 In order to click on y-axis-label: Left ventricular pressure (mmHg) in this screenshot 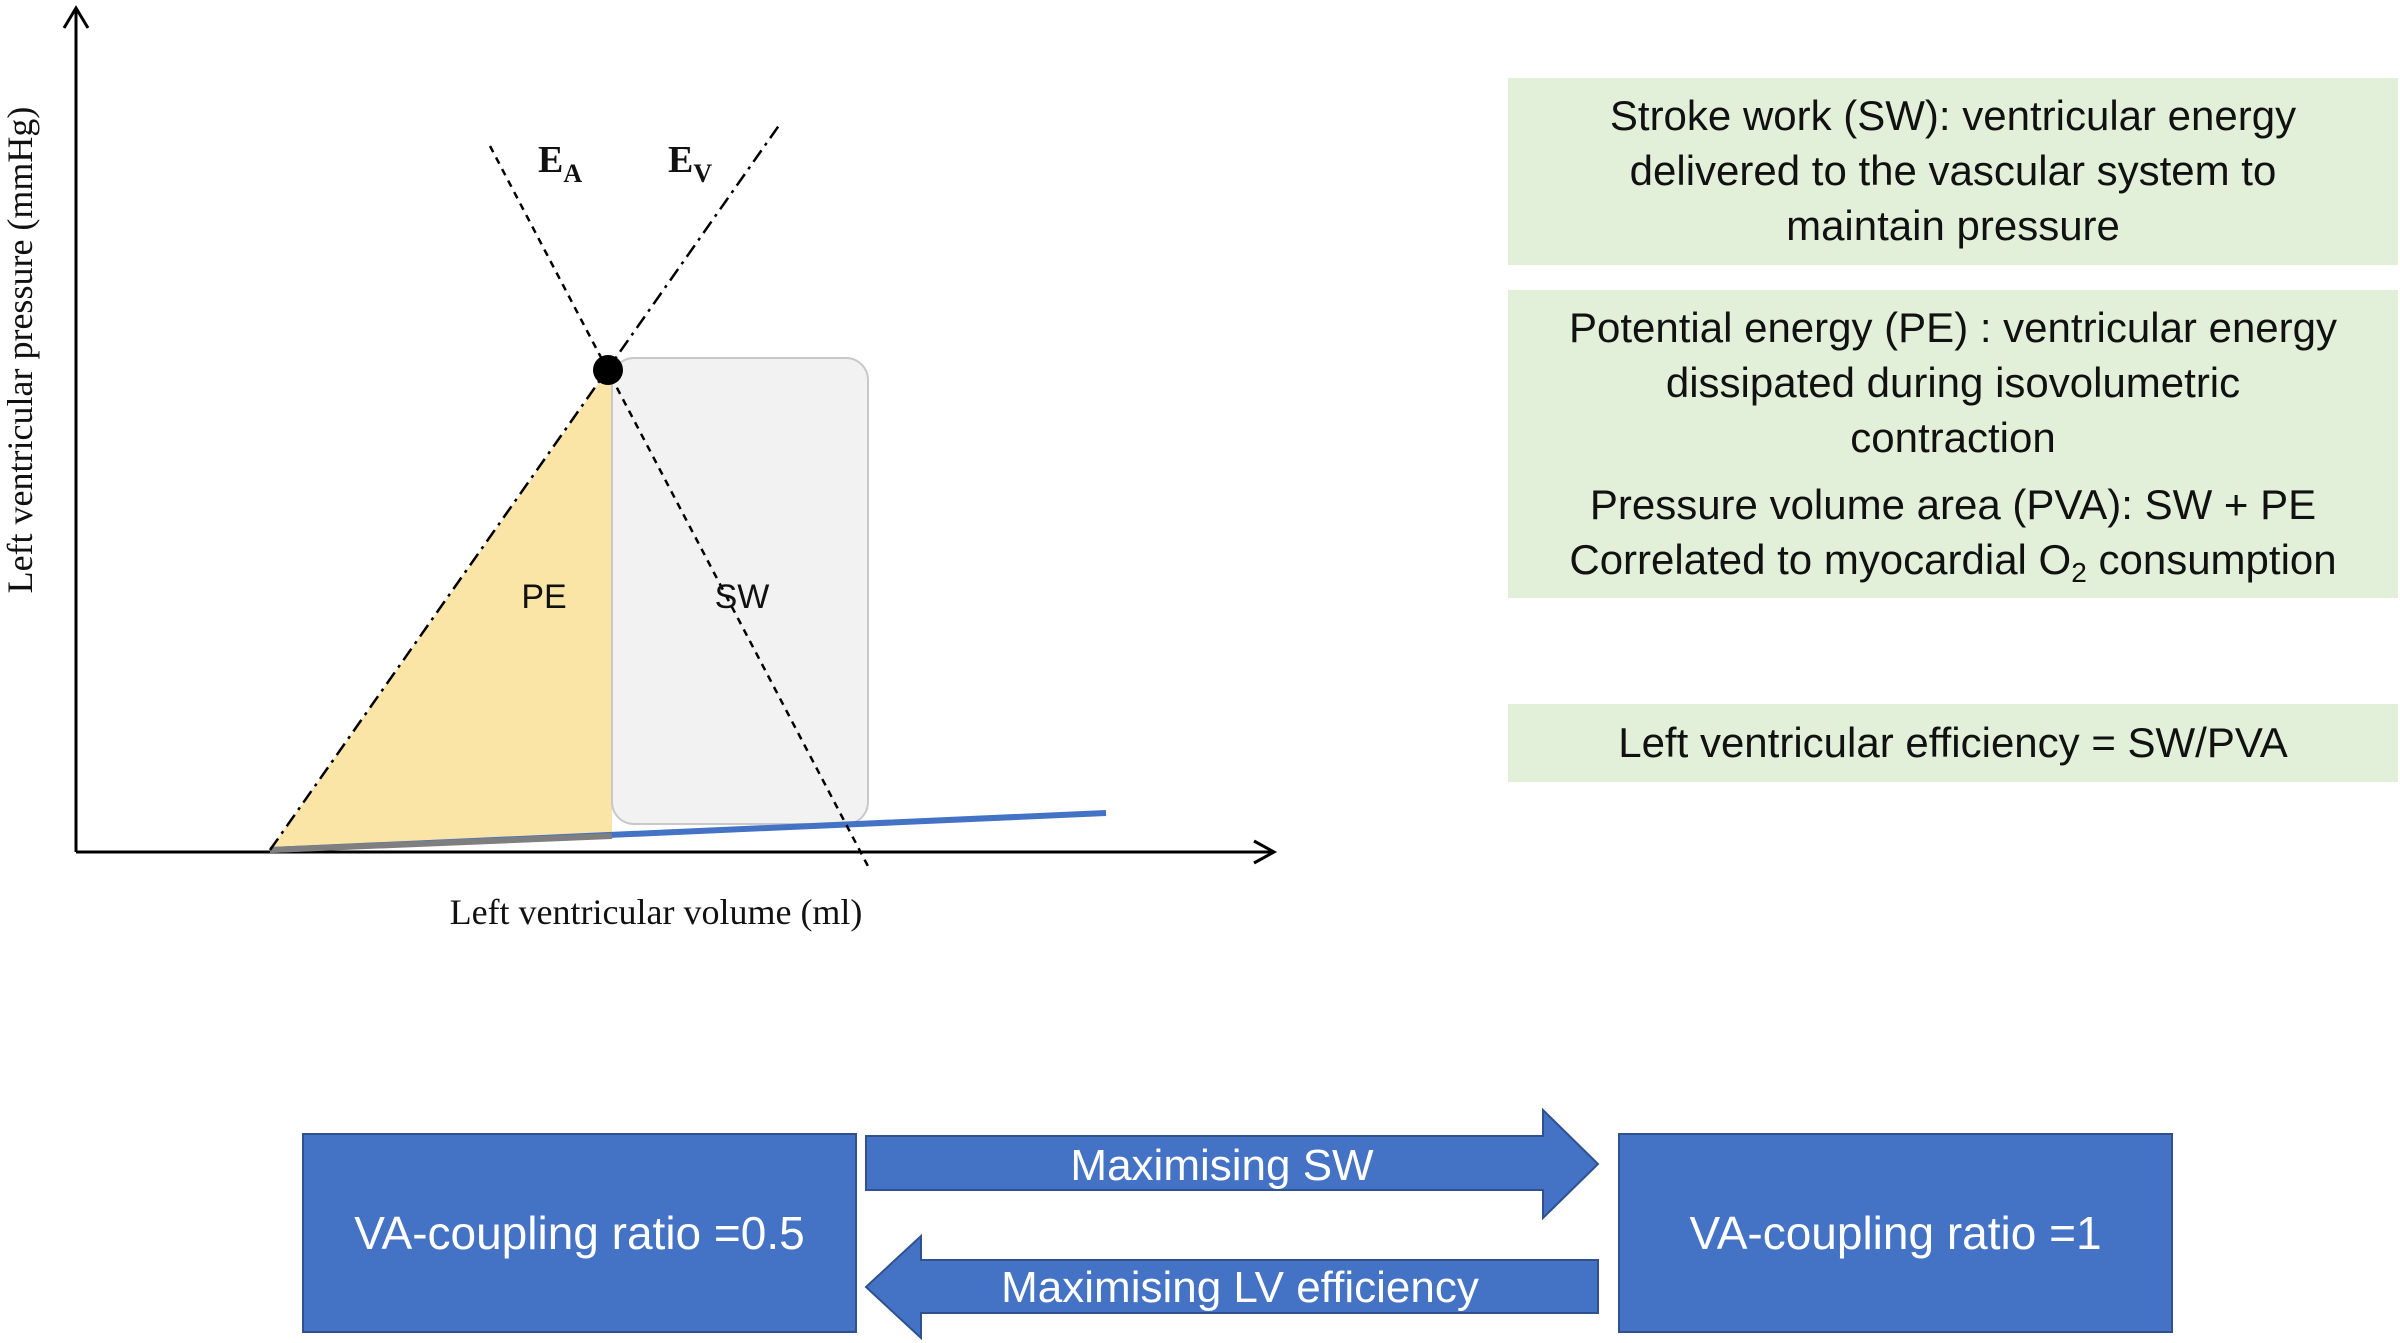, I will do `click(20, 350)`.